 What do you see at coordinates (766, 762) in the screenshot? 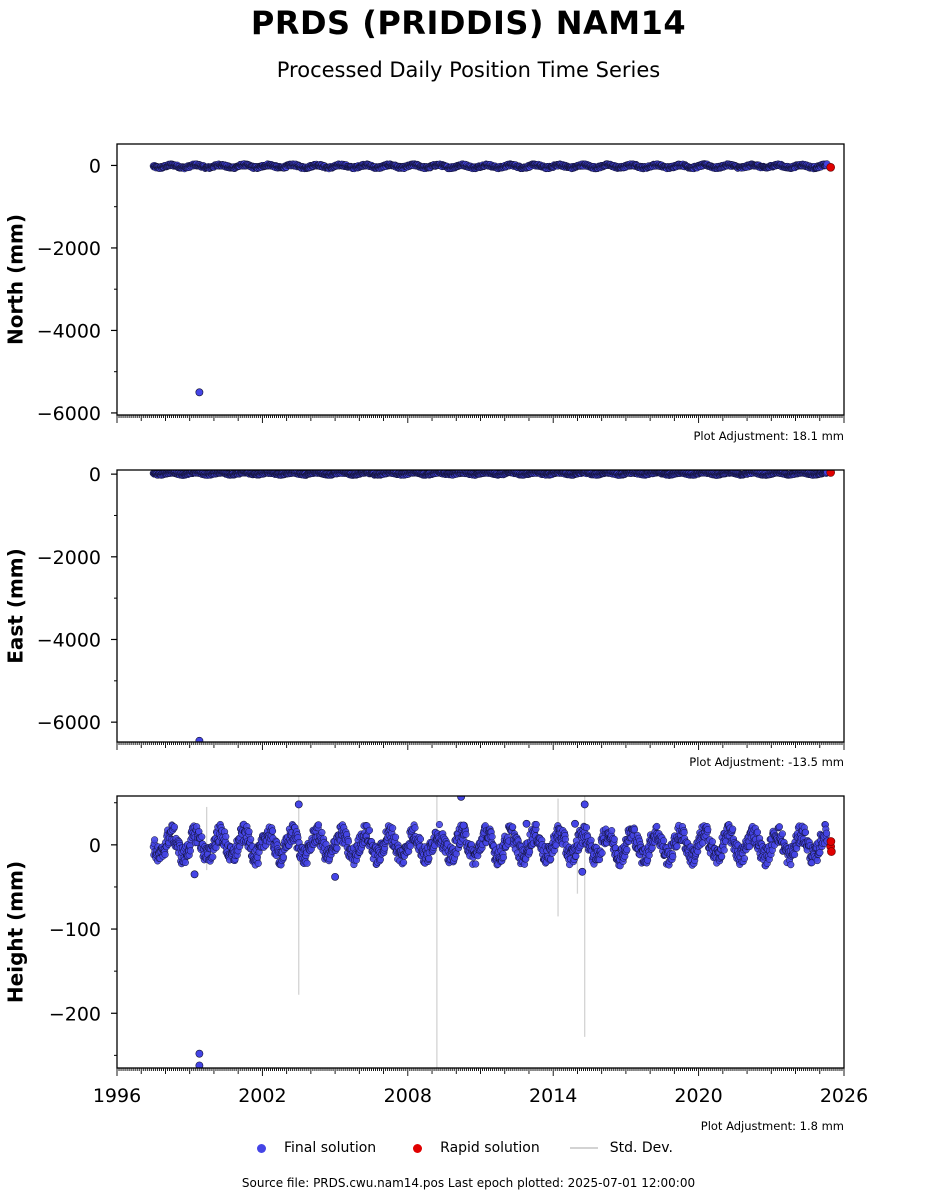
I see `plot-adjustment-note: Plot Adjustment: -13.5 mm` at bounding box center [766, 762].